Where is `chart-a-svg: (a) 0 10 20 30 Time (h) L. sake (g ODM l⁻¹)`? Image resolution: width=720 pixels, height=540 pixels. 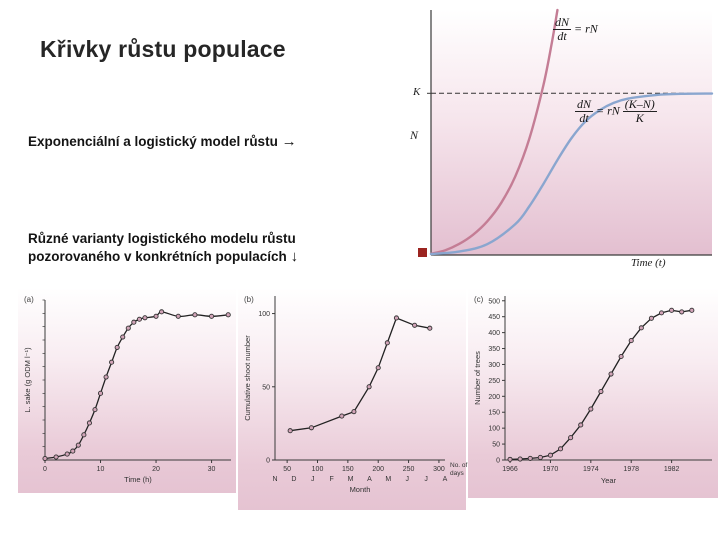 chart-a-svg: (a) 0 10 20 30 Time (h) L. sake (g ODM l⁻¹) is located at coordinates (127, 389).